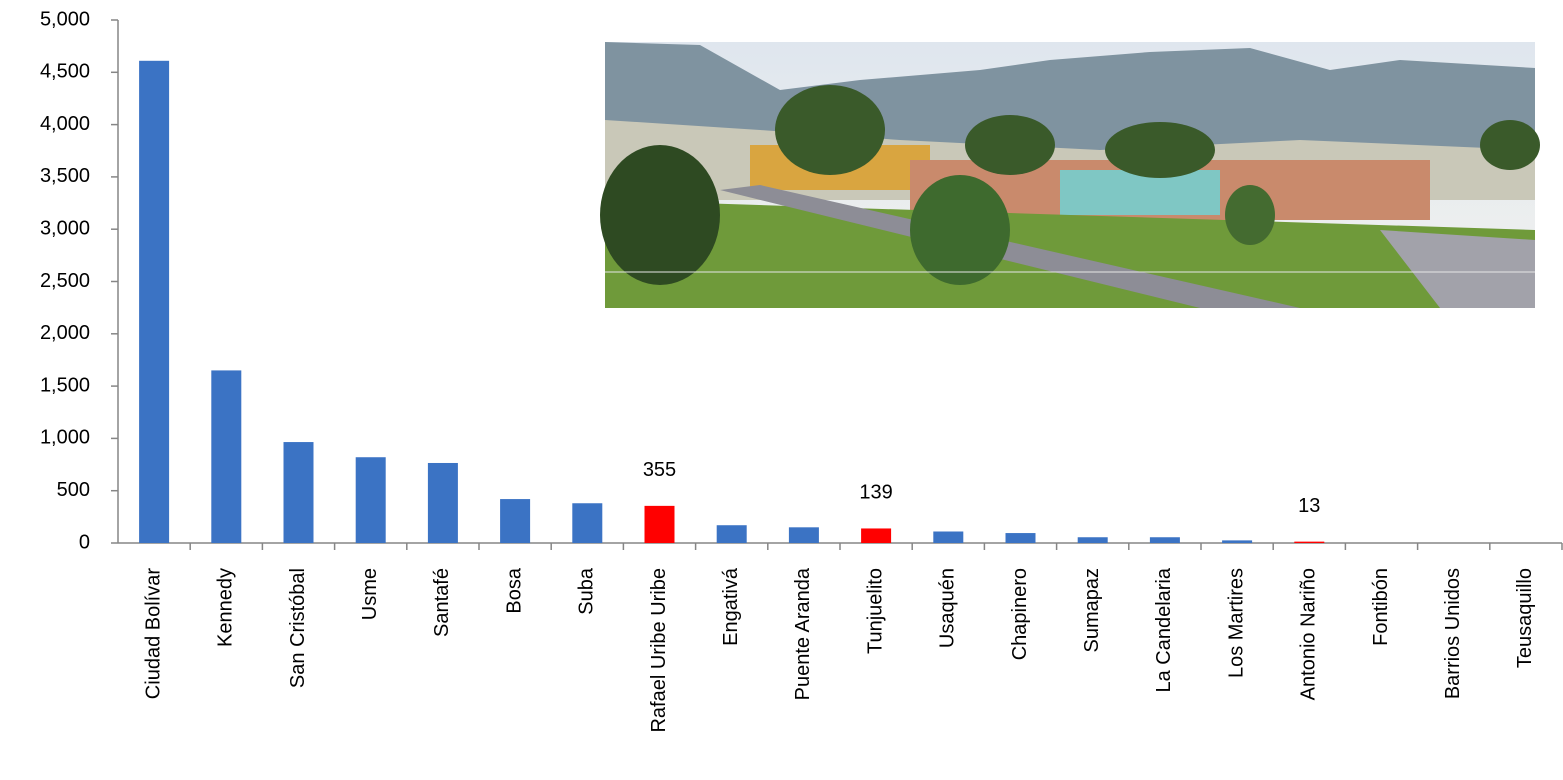 This screenshot has width=1563, height=780. Describe the element at coordinates (153, 634) in the screenshot. I see `x-tick-label: Ciudad Bolívar` at that location.